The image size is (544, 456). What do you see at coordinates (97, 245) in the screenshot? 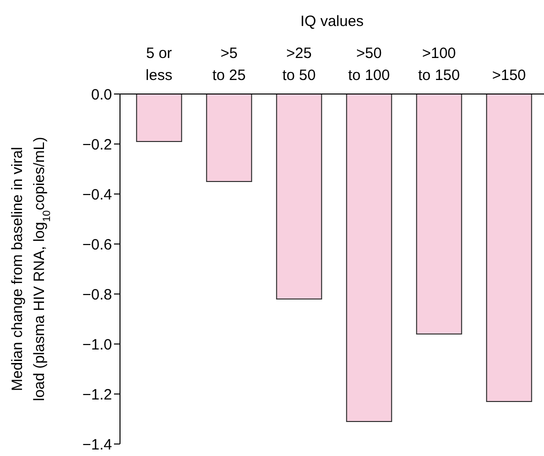
I see `y-tick-label: −0.6` at bounding box center [97, 245].